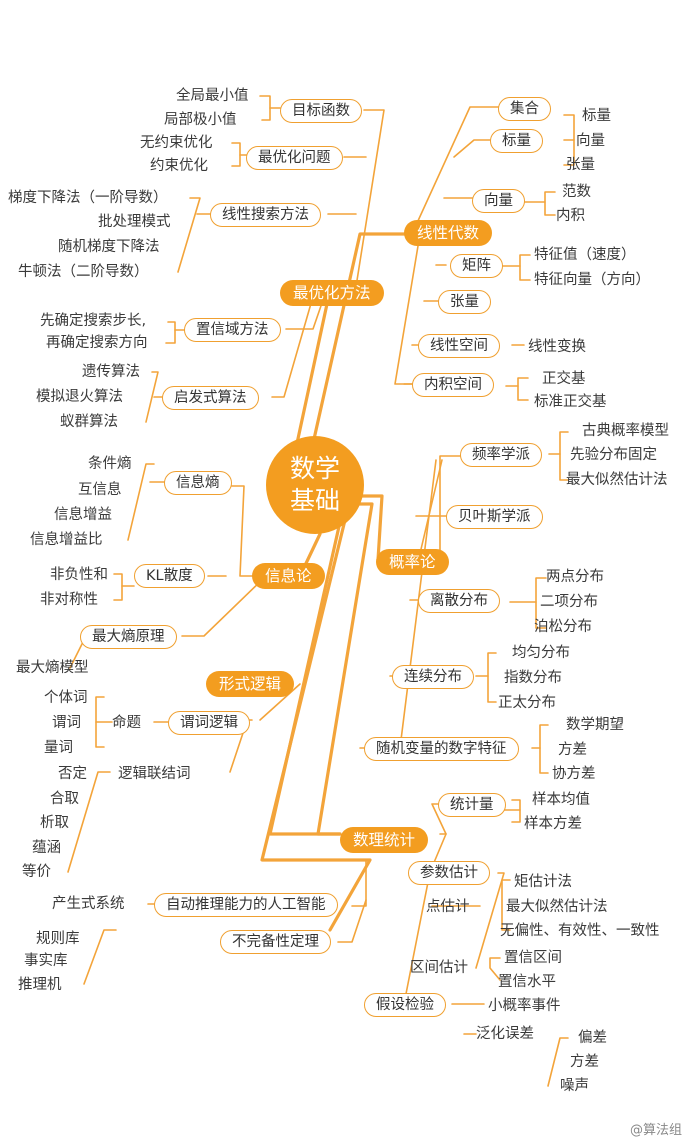  Describe the element at coordinates (209, 723) in the screenshot. I see `node-predicate-logic: 谓词逻辑` at that location.